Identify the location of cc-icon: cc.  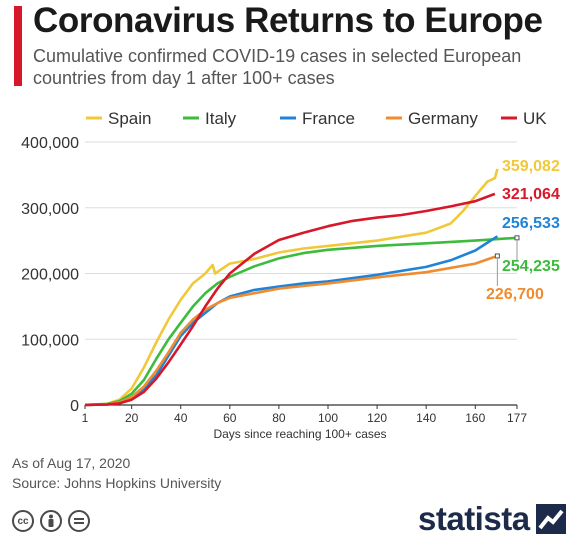
(23, 521).